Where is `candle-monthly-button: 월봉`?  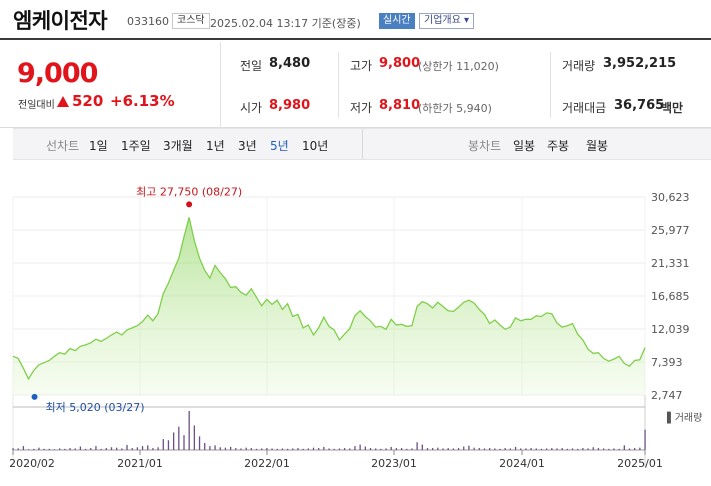
candle-monthly-button: 월봉 is located at coordinates (597, 146).